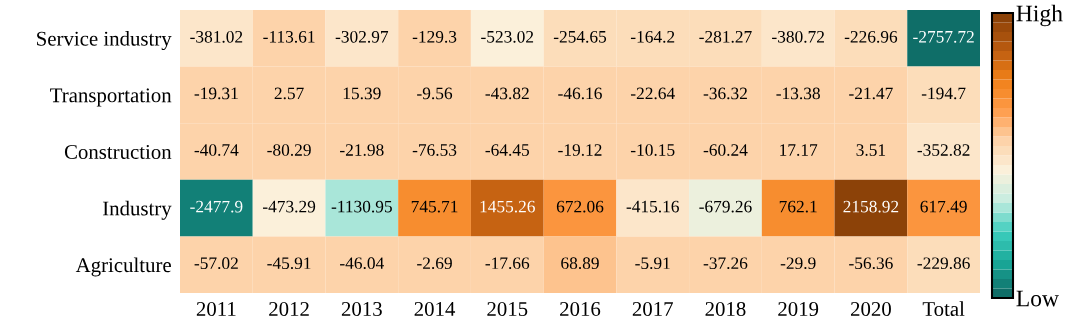  What do you see at coordinates (216, 263) in the screenshot?
I see `data-label: -57.02` at bounding box center [216, 263].